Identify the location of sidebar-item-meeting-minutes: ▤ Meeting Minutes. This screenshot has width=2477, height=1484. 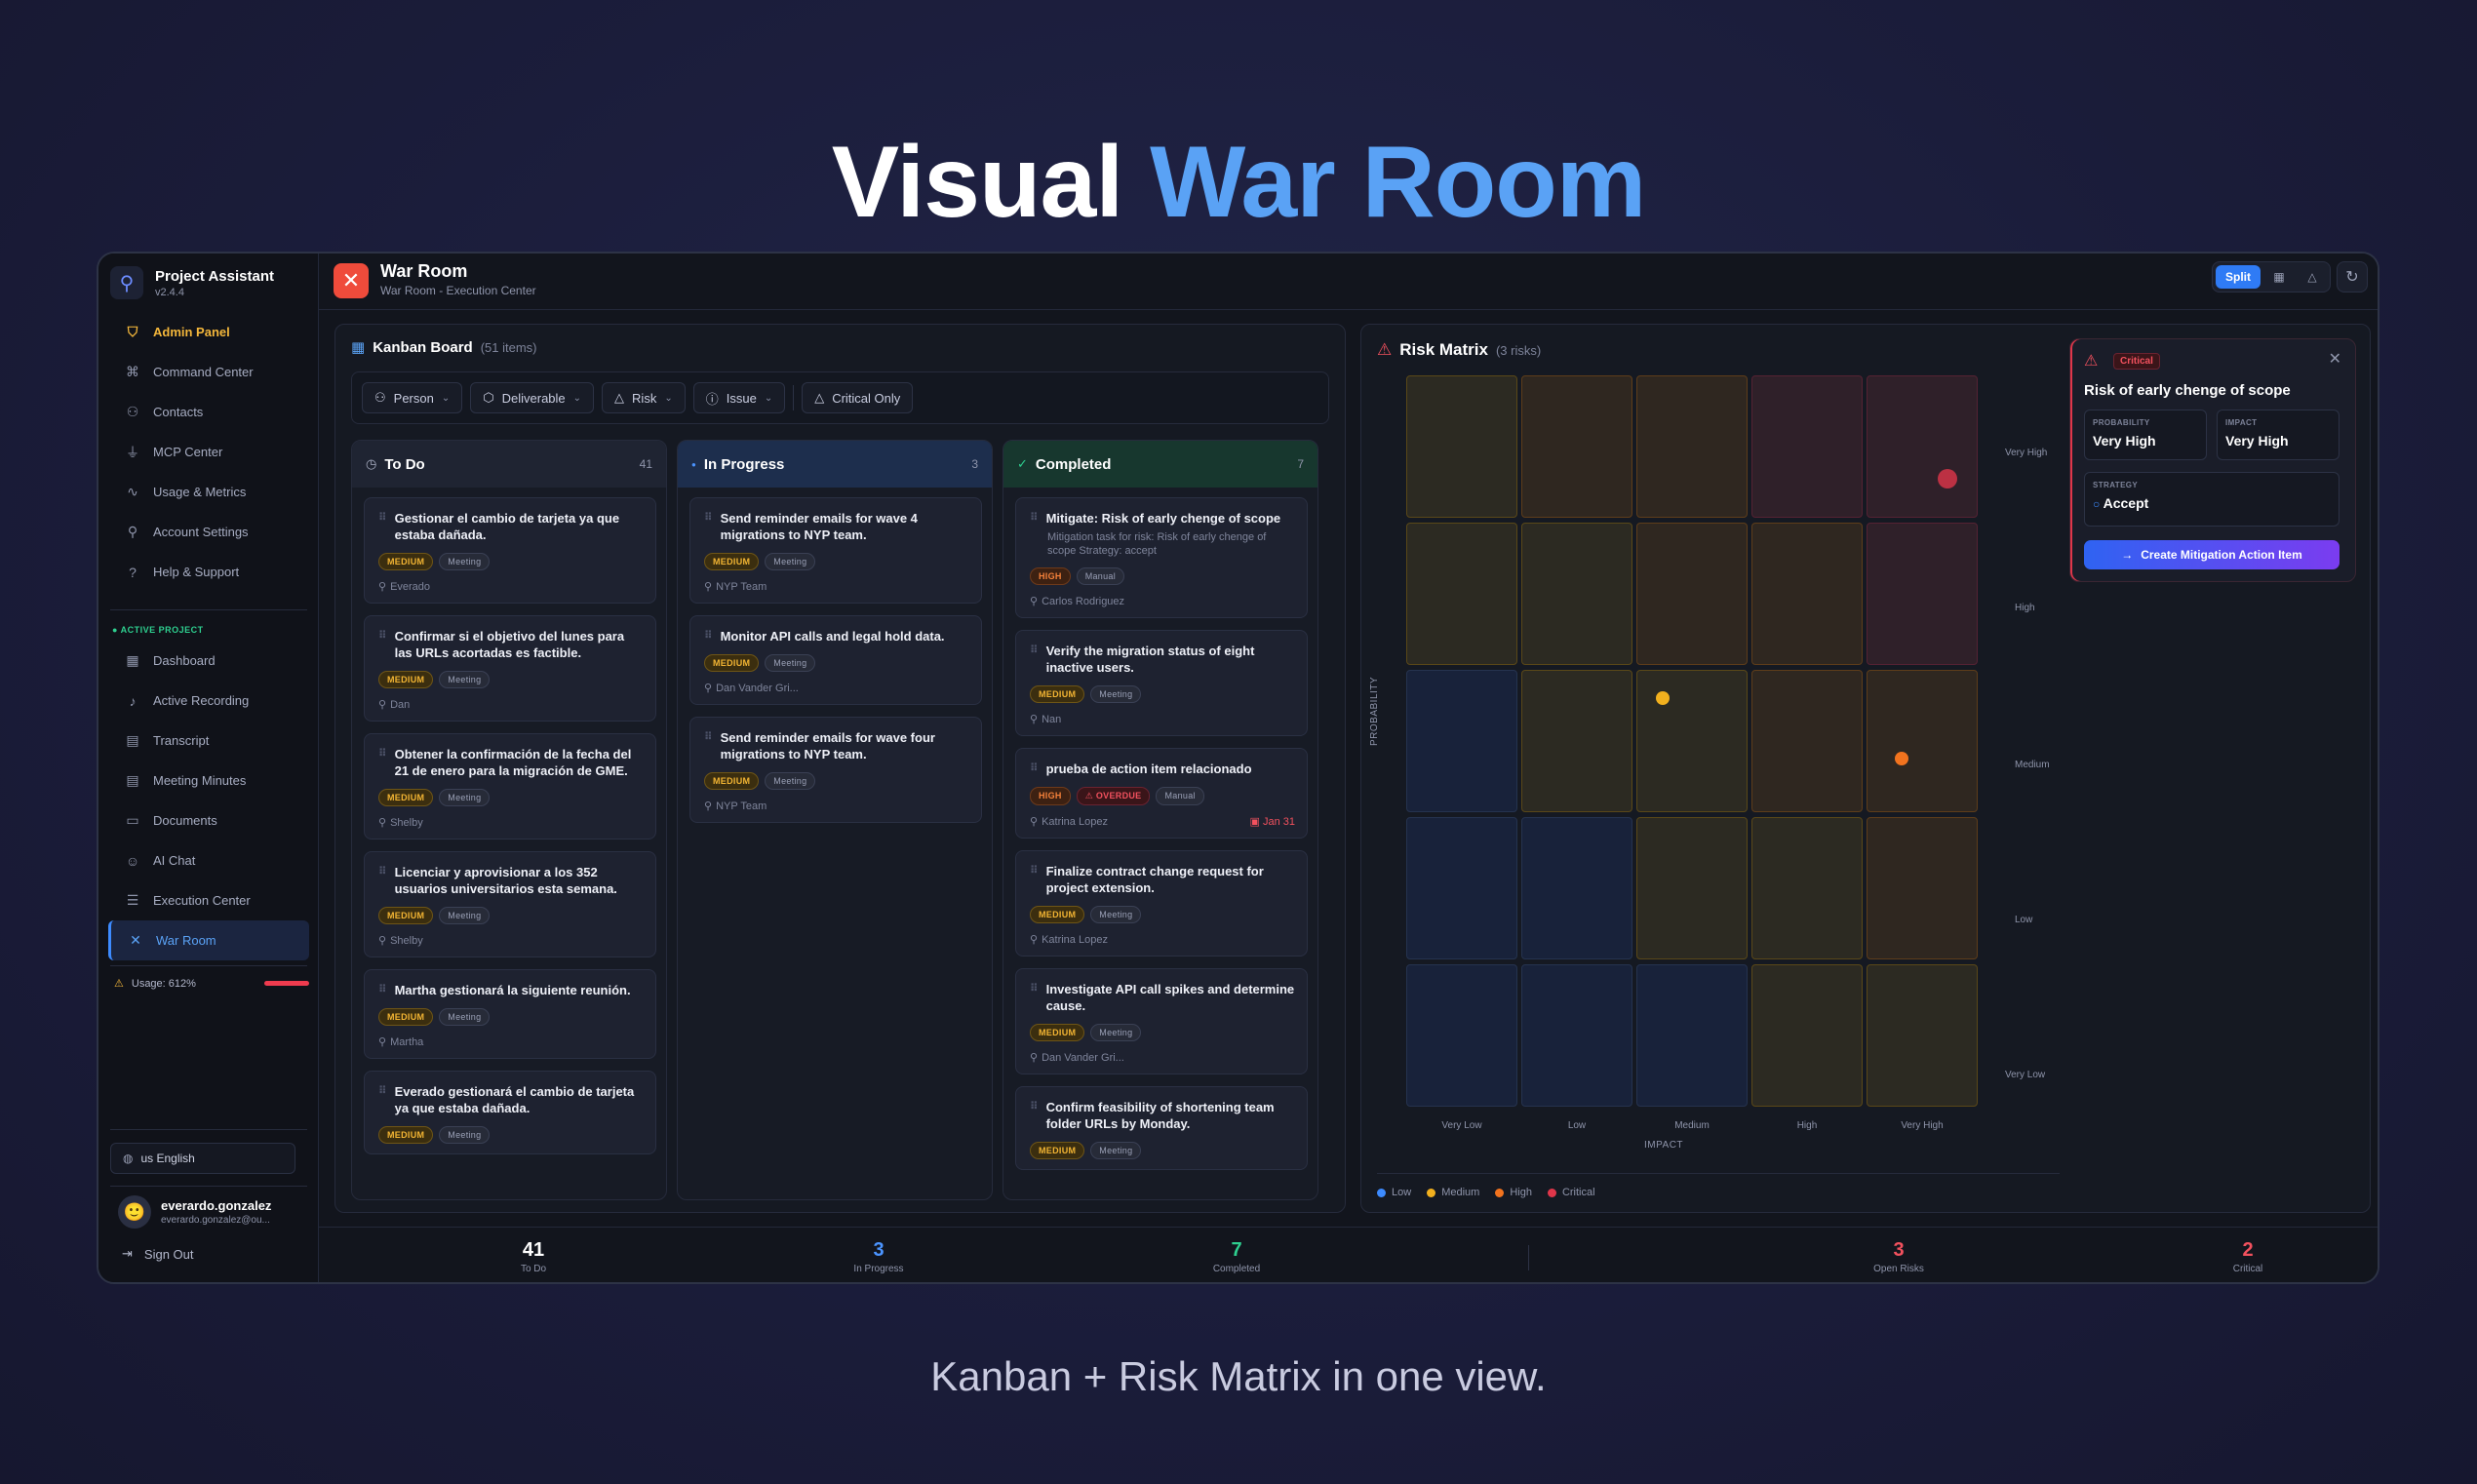
(208, 781).